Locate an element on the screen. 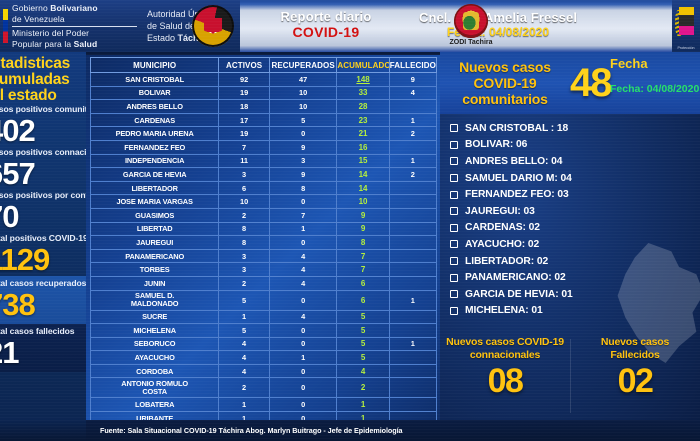 This screenshot has height=441, width=700. banner-title-line-1: Nuevos casos is located at coordinates (505, 67).